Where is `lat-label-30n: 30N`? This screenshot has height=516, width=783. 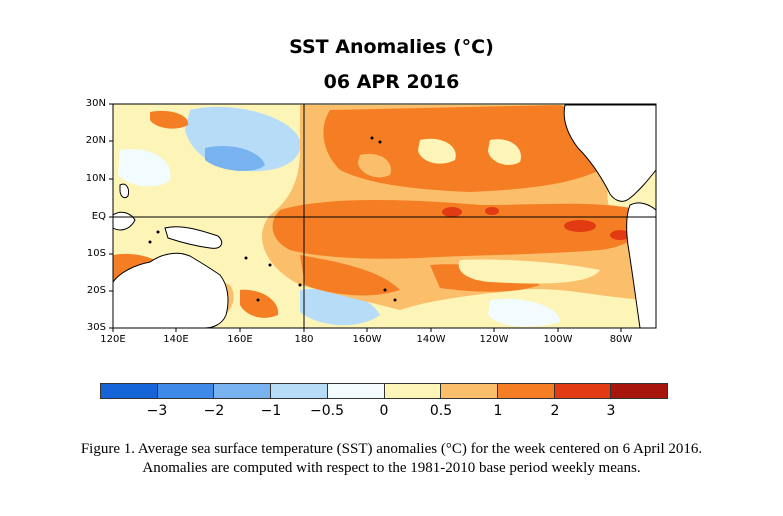 lat-label-30n: 30N is located at coordinates (95, 103).